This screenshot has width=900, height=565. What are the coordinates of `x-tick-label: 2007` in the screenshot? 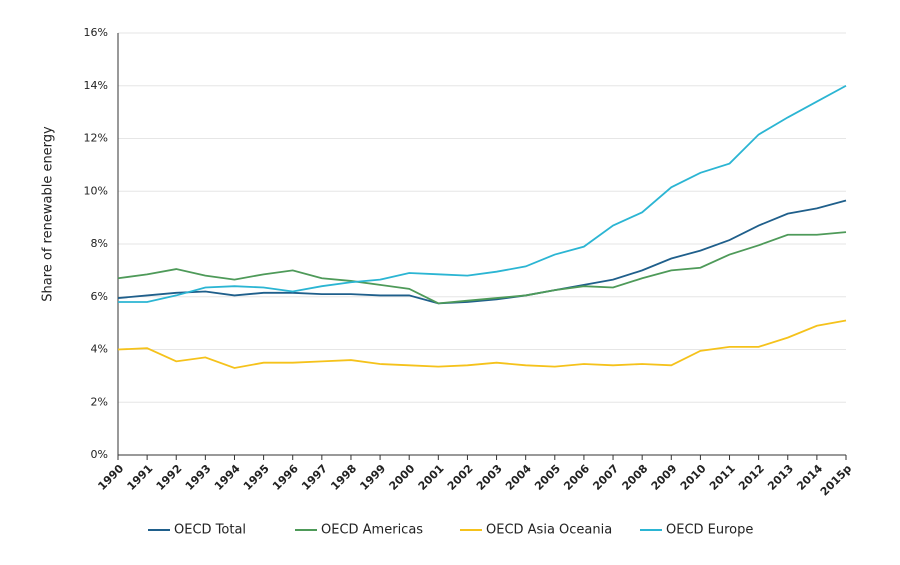 It's located at (605, 477).